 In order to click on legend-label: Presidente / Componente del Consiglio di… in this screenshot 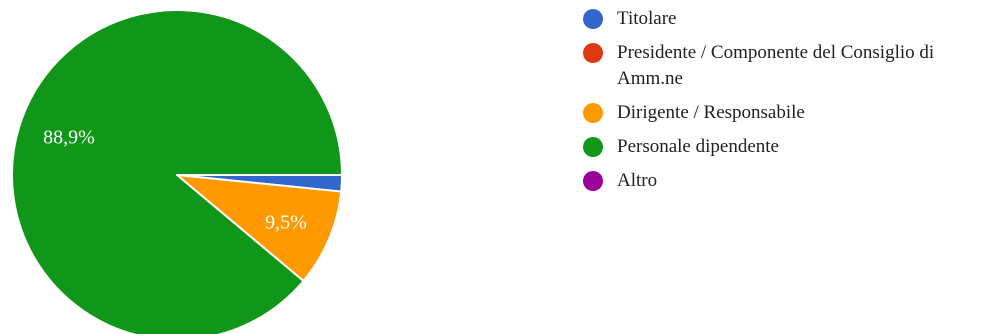, I will do `click(776, 65)`.